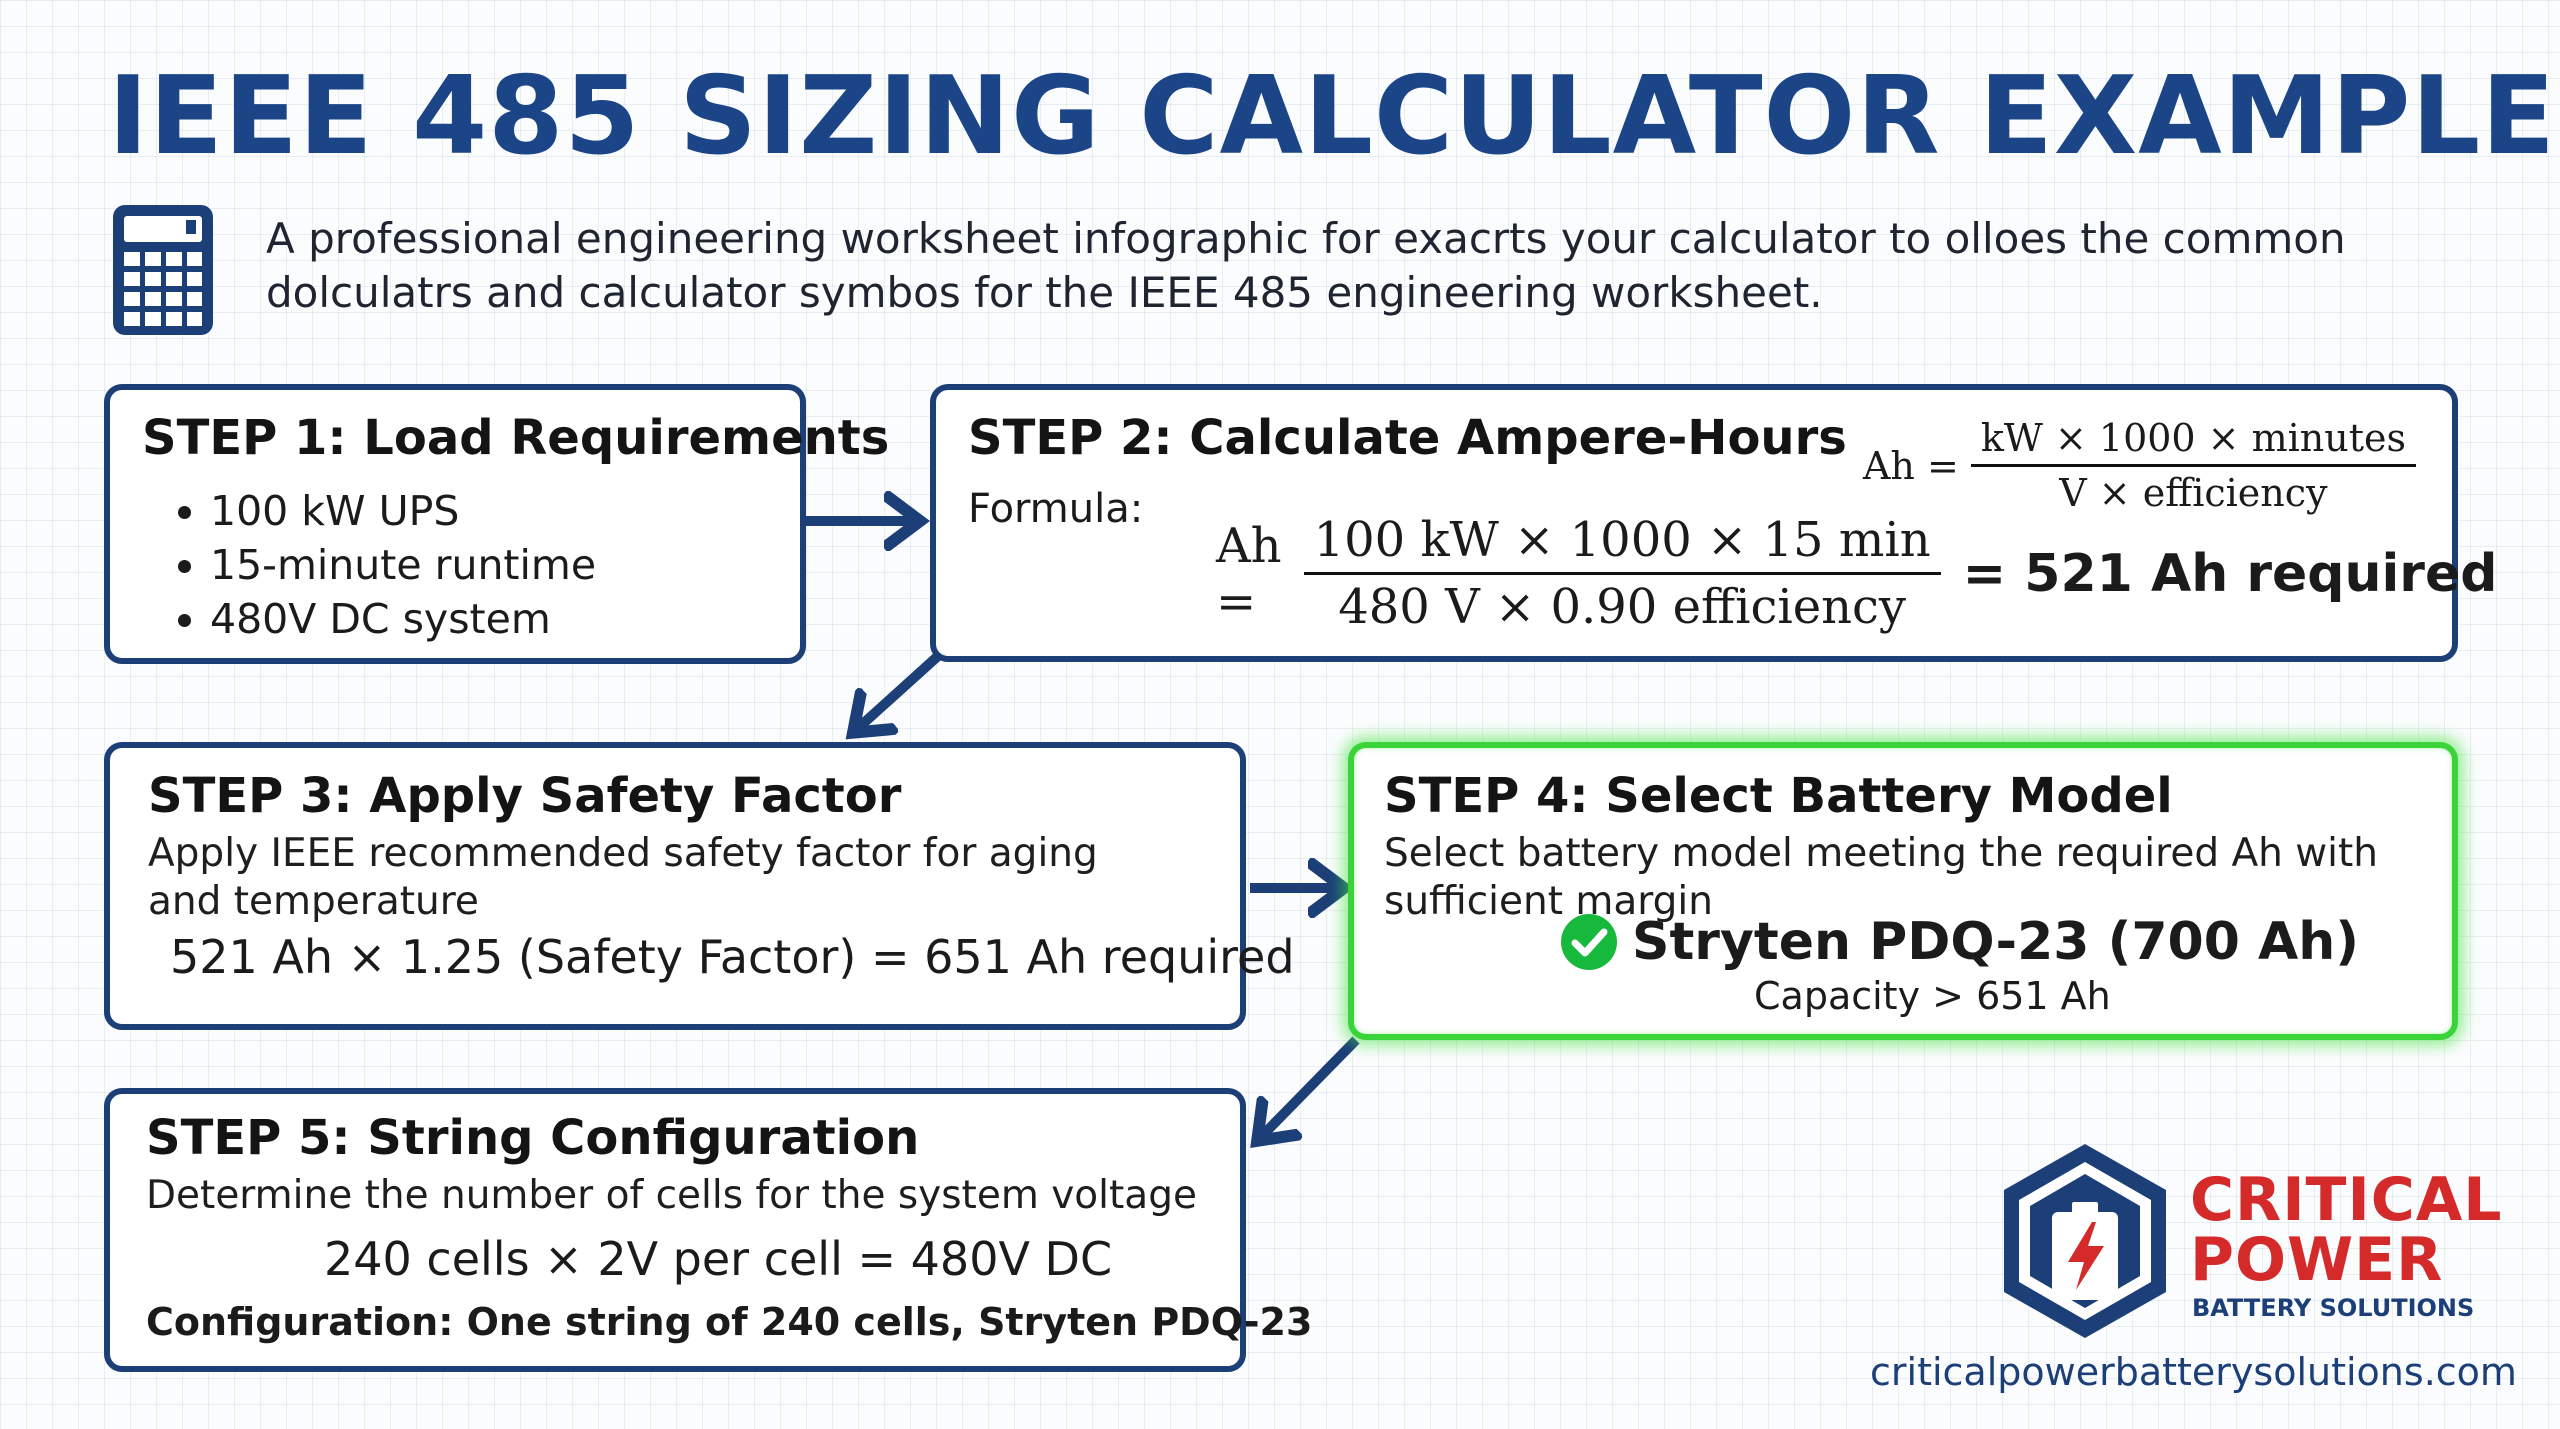 This screenshot has width=2560, height=1429. Describe the element at coordinates (525, 796) in the screenshot. I see `step3-heading: STEP 3: Apply Safety Factor` at that location.